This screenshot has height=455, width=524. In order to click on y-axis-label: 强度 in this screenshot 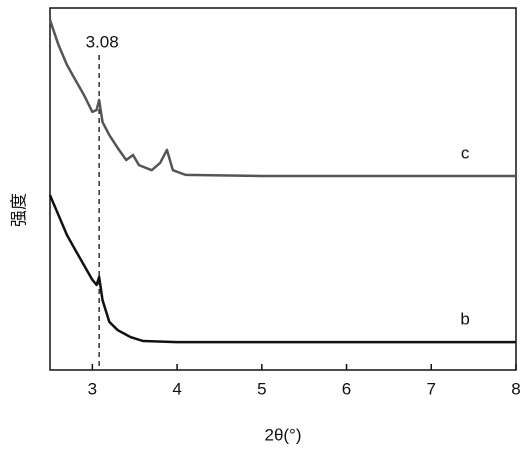, I will do `click(18, 210)`.